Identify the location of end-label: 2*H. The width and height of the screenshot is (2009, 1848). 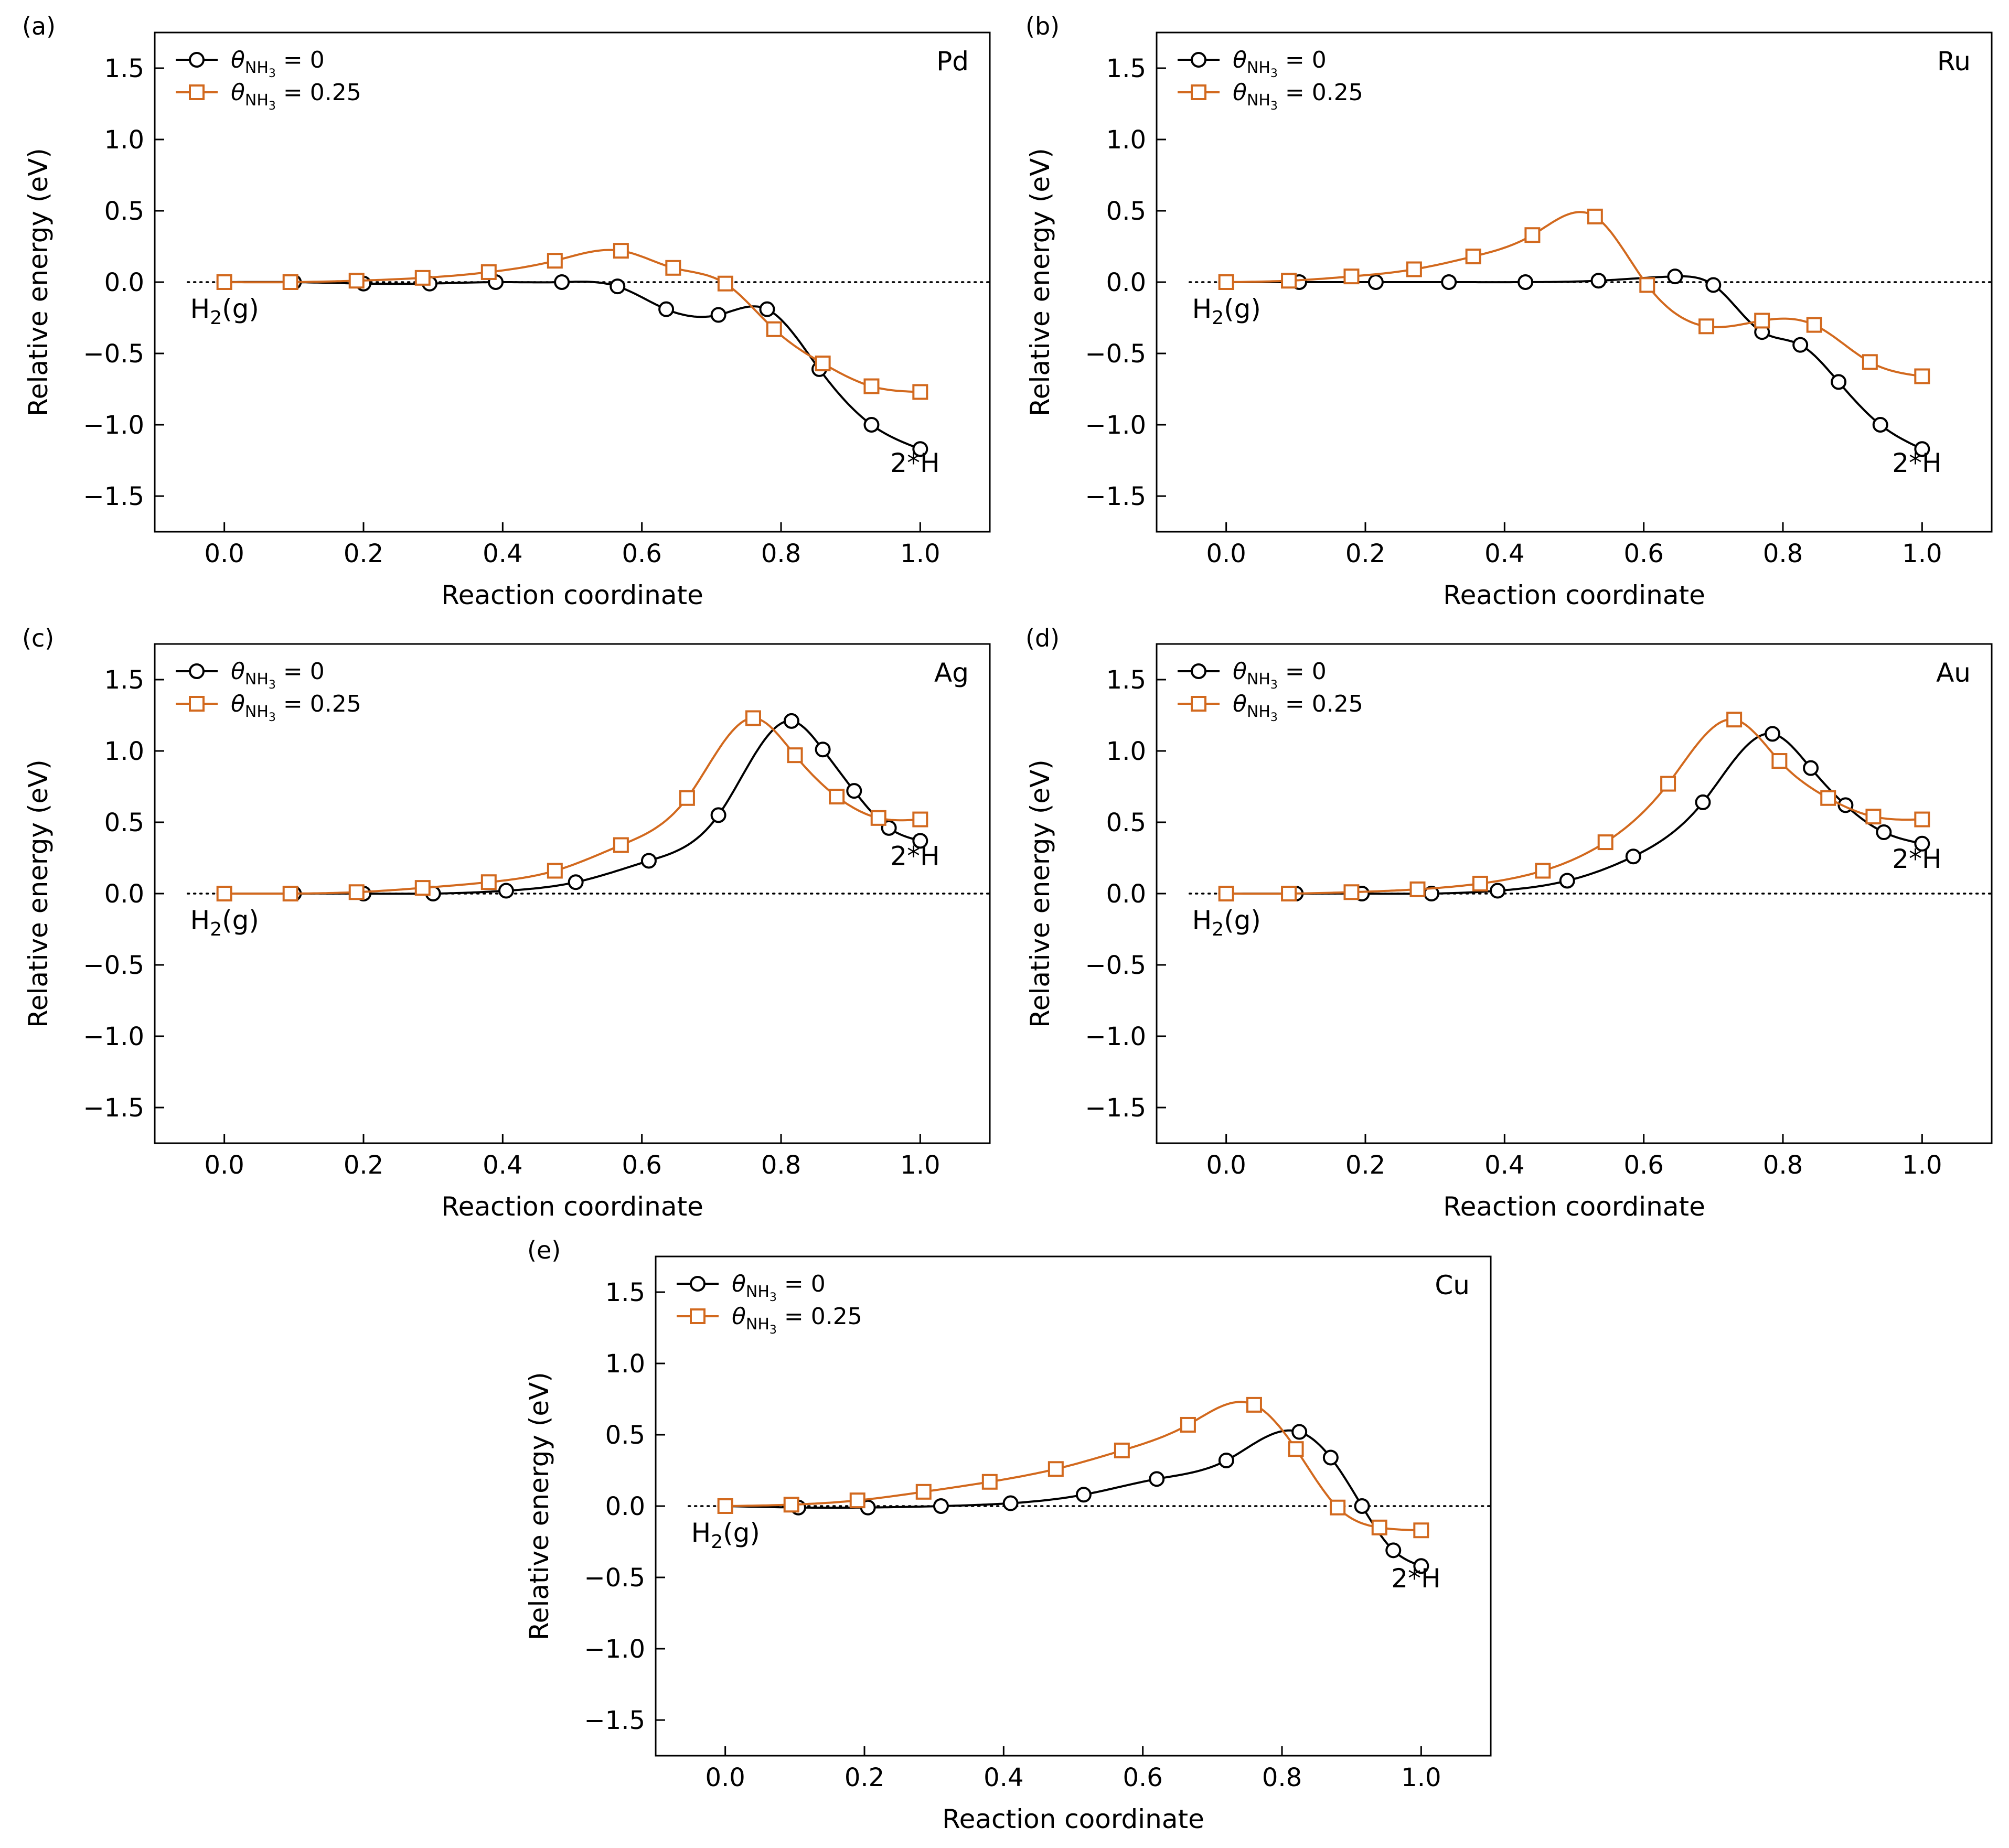
(1916, 463).